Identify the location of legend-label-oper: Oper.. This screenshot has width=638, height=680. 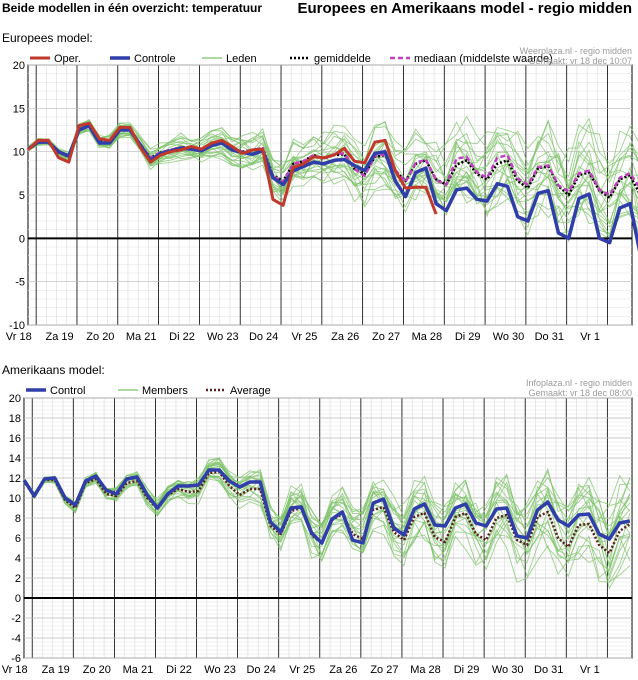
(67, 59).